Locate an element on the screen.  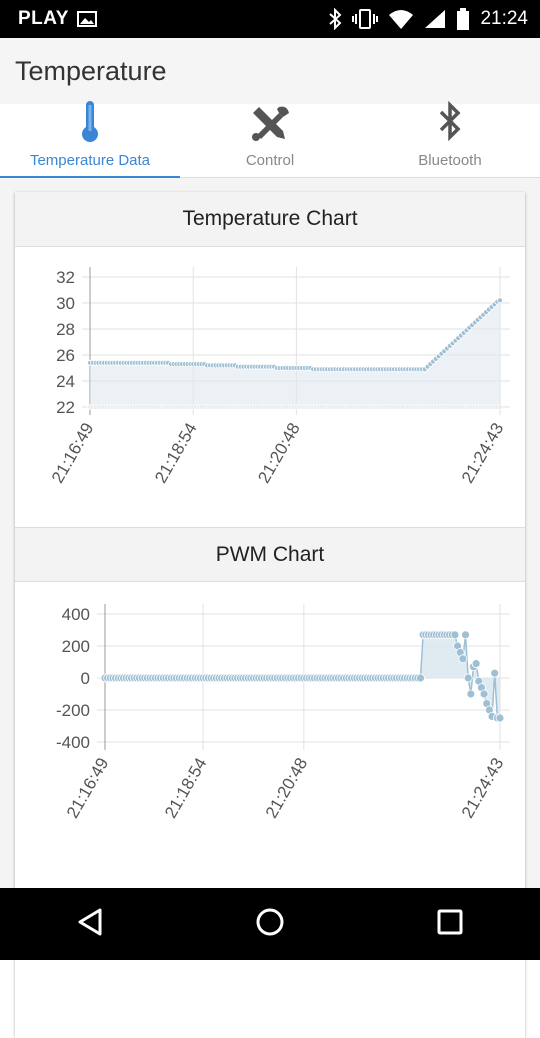
bluetooth-status-icon is located at coordinates (335, 19).